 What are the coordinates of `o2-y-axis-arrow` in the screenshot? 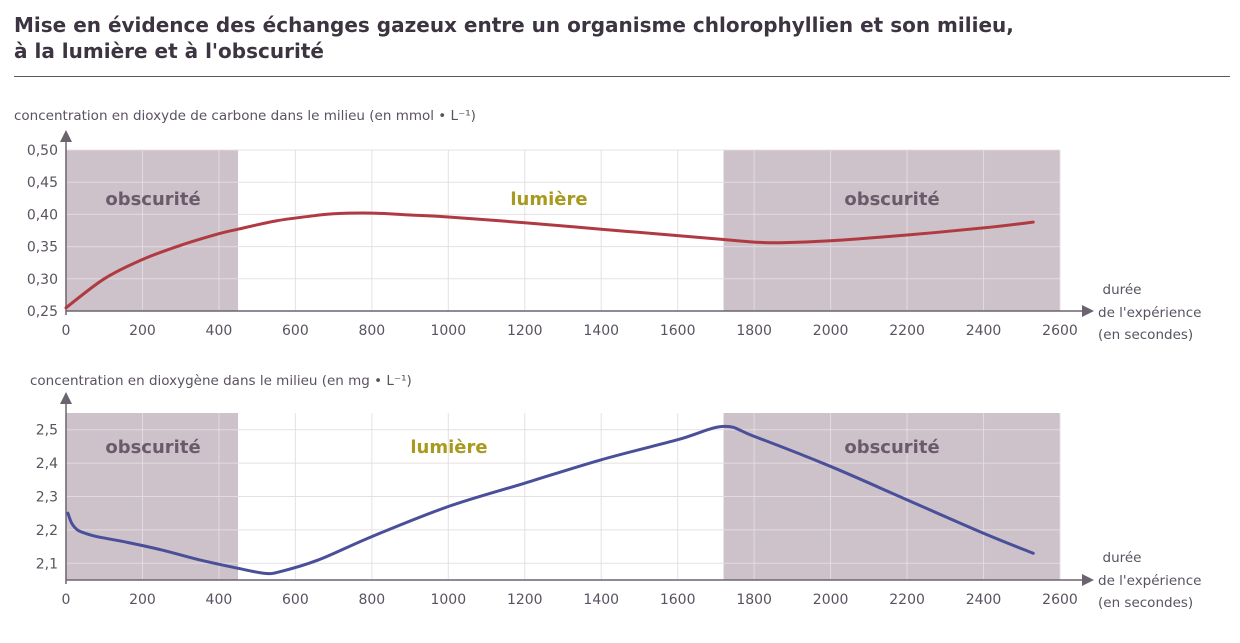 It's located at (66, 398).